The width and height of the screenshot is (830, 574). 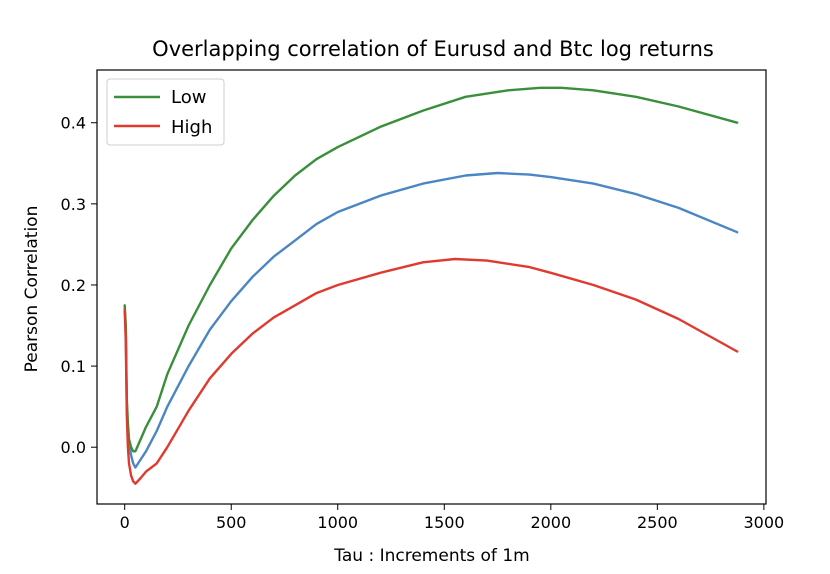 What do you see at coordinates (657, 522) in the screenshot?
I see `x-tick-label: 2500` at bounding box center [657, 522].